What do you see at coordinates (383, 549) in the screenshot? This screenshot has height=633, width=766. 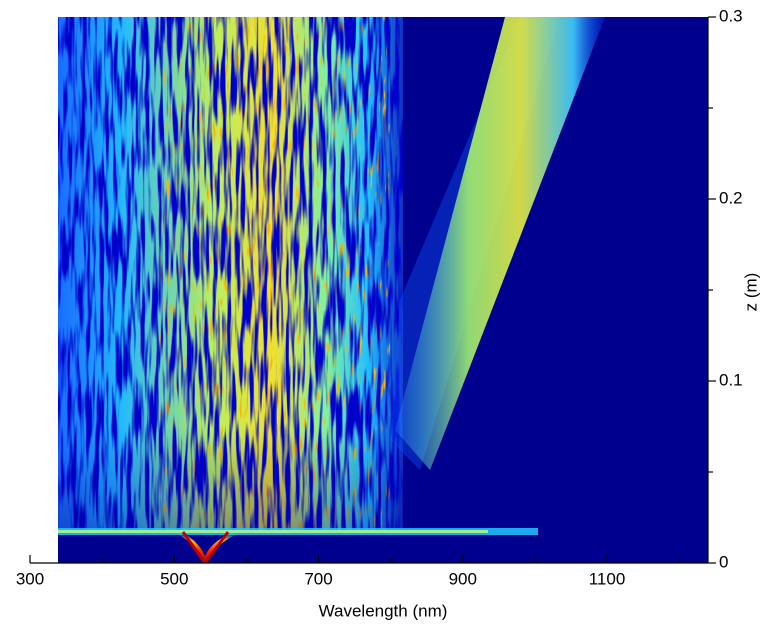 I see `heatmap-bottom-dark` at bounding box center [383, 549].